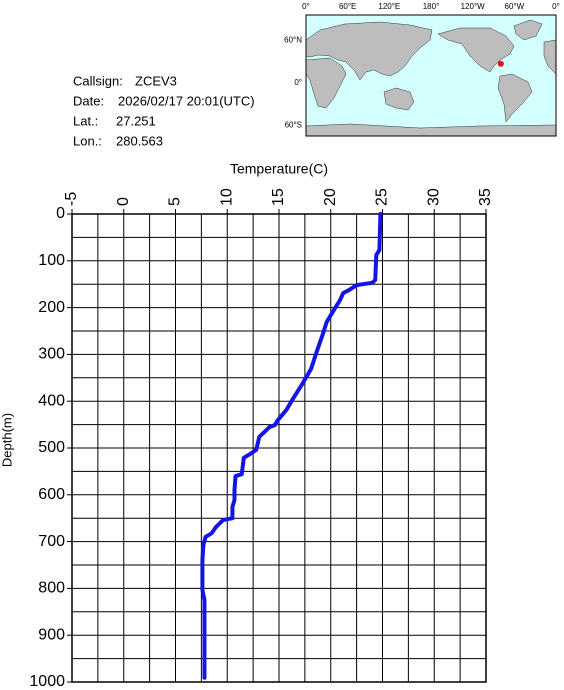 The width and height of the screenshot is (564, 690). I want to click on lat-label: Lat.:, so click(85, 120).